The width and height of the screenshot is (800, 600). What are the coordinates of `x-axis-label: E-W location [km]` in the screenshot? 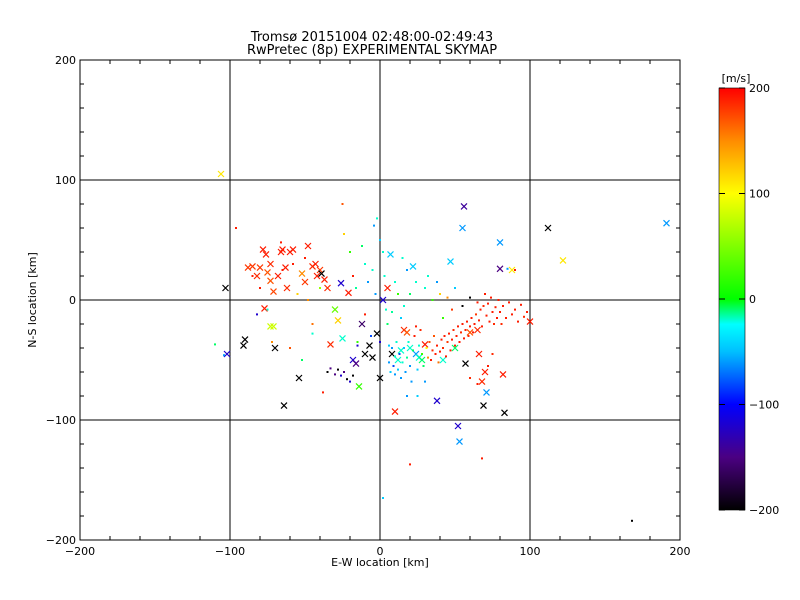 It's located at (380, 562).